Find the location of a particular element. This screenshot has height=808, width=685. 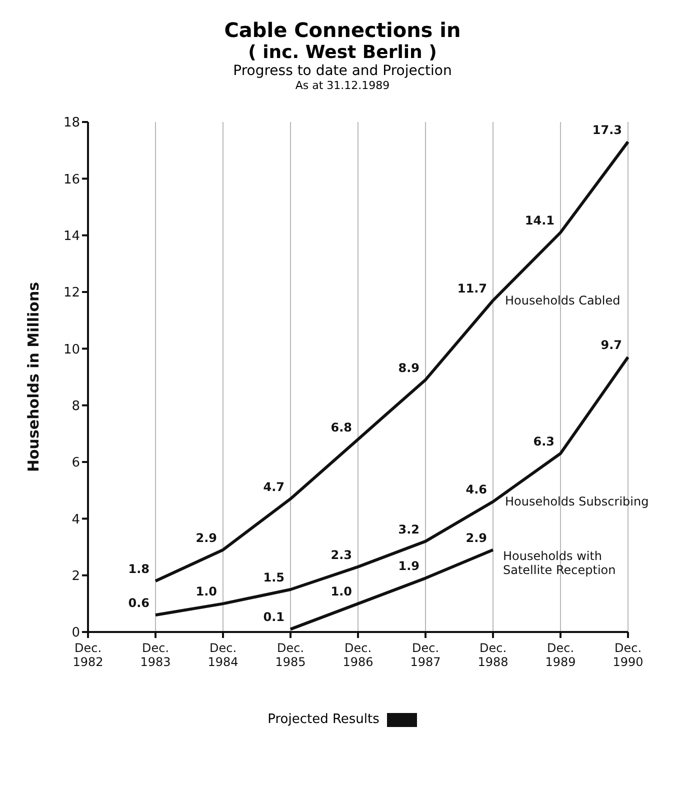

y-tick-label: 0 is located at coordinates (76, 633).